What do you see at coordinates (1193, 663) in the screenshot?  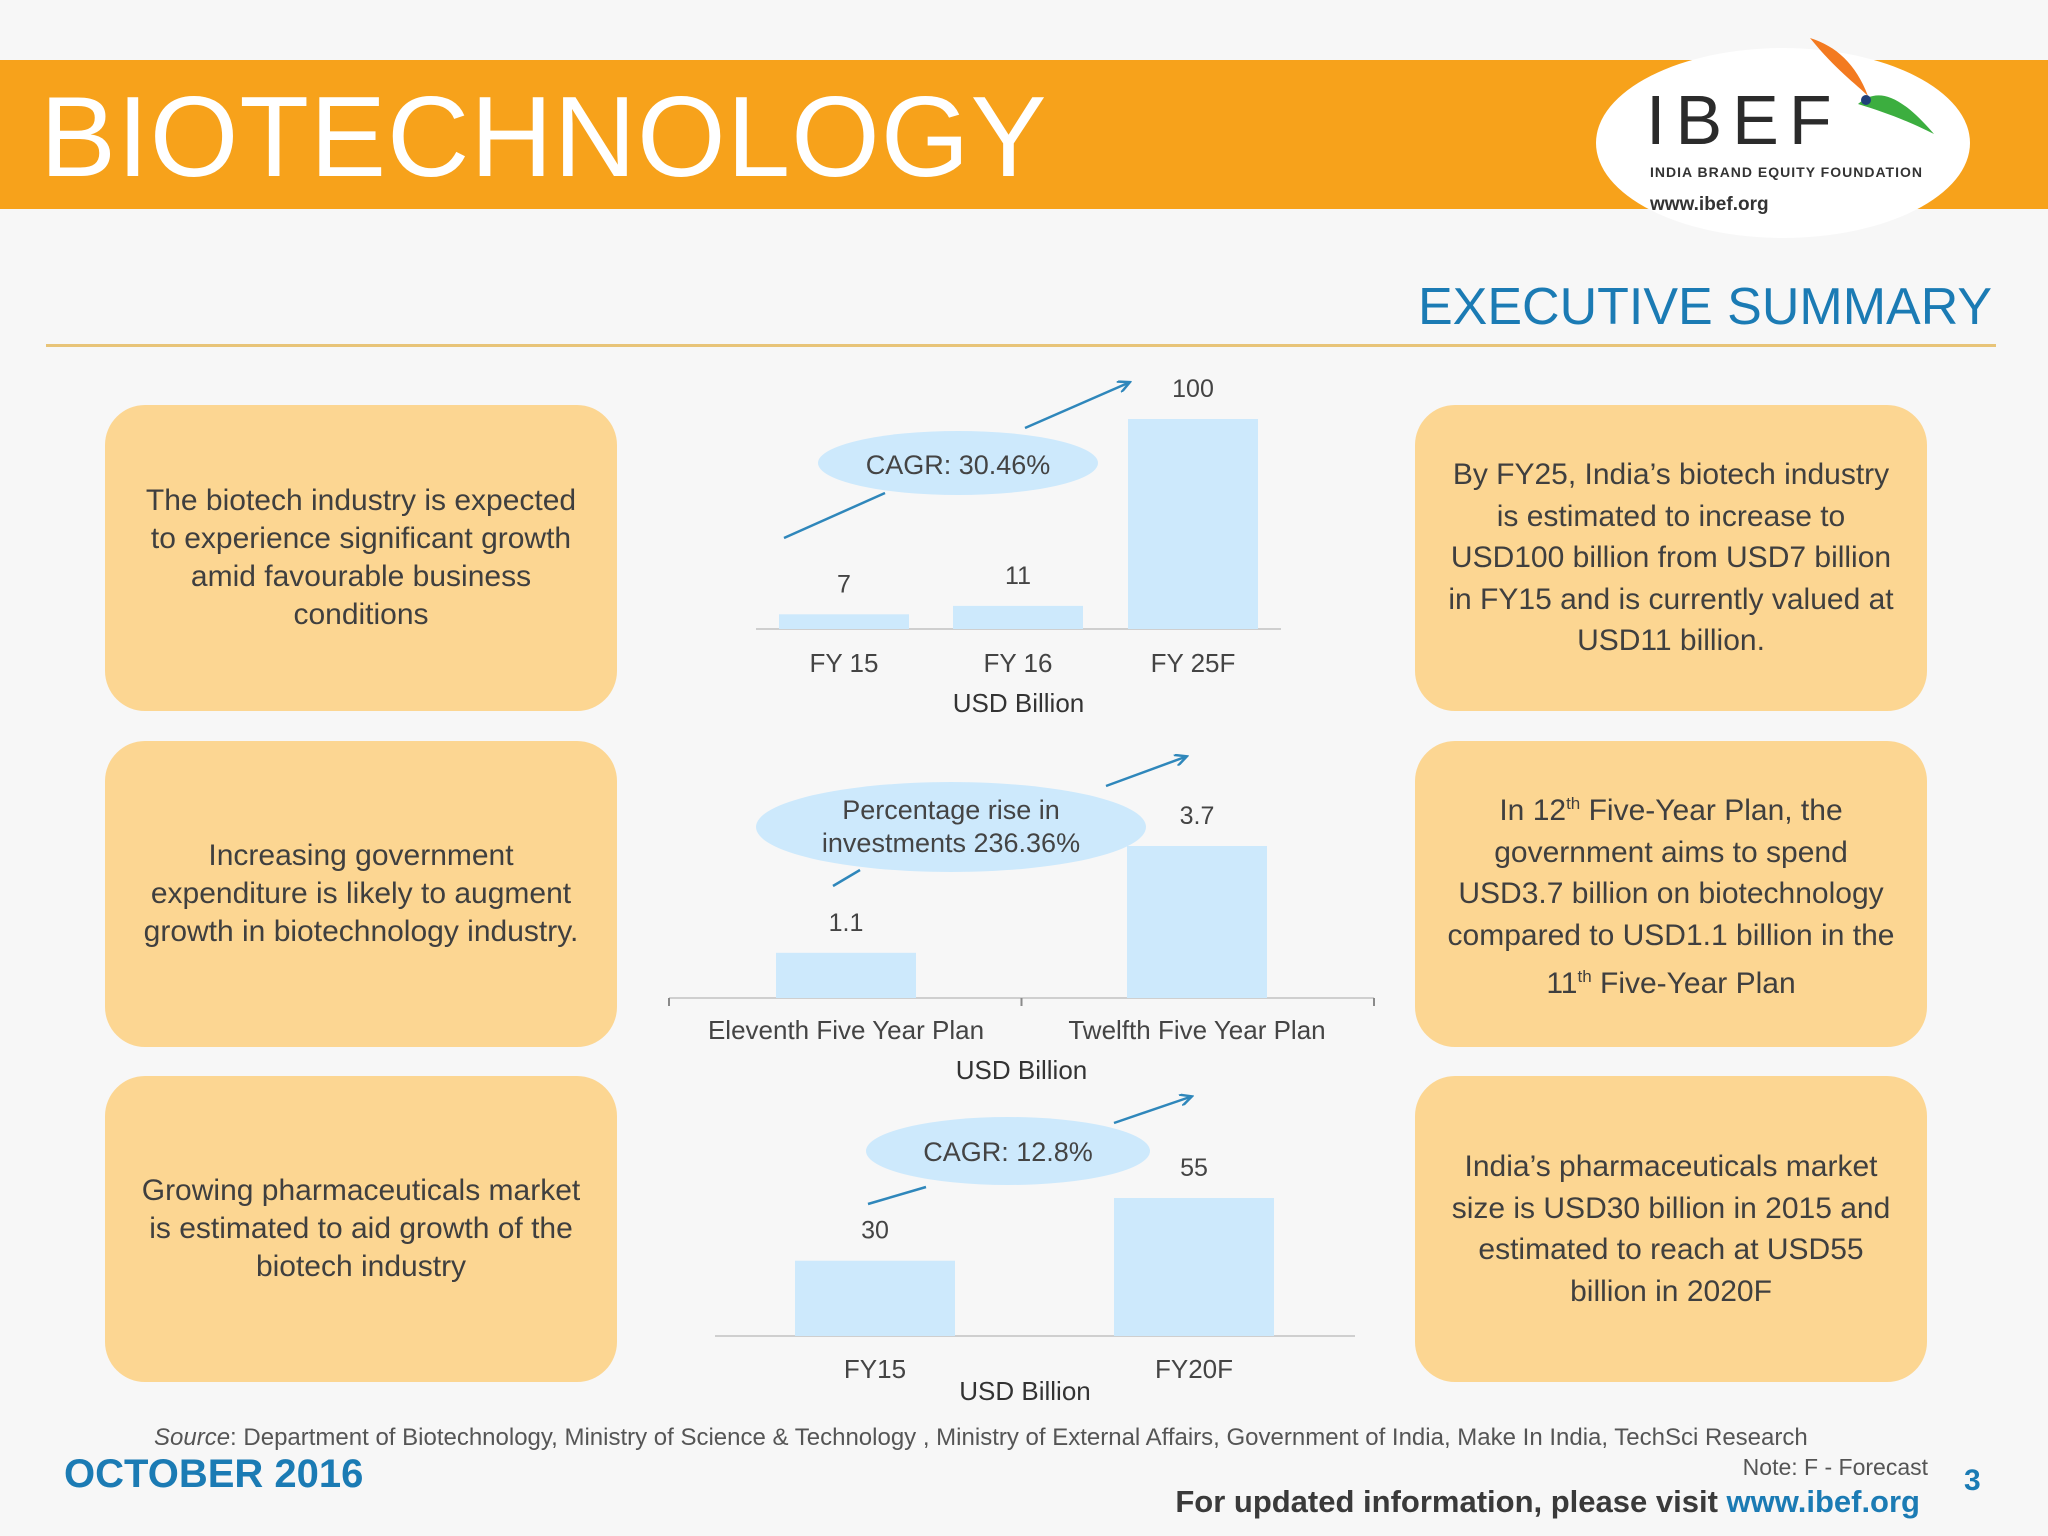 I see `x-tick-label: FY 25F` at bounding box center [1193, 663].